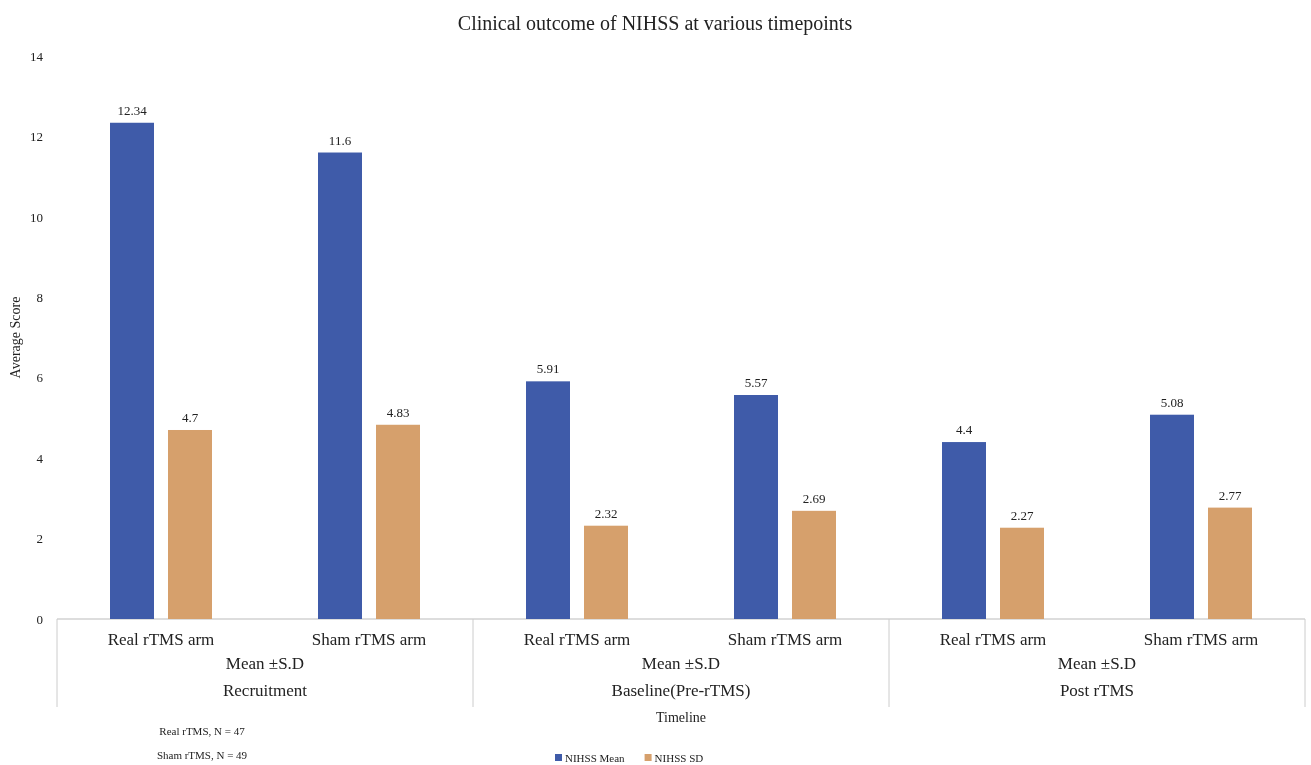 The width and height of the screenshot is (1311, 765). What do you see at coordinates (39, 297) in the screenshot?
I see `y-tick-label: 8` at bounding box center [39, 297].